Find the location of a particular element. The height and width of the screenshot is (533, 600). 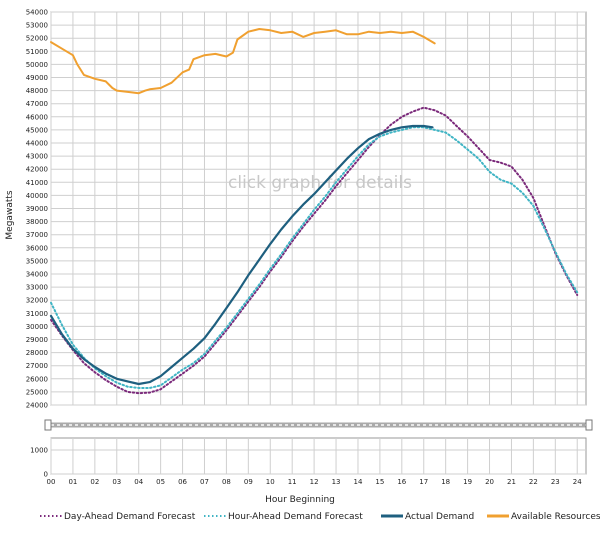

y-tick-label: 29000 is located at coordinates (37, 340).